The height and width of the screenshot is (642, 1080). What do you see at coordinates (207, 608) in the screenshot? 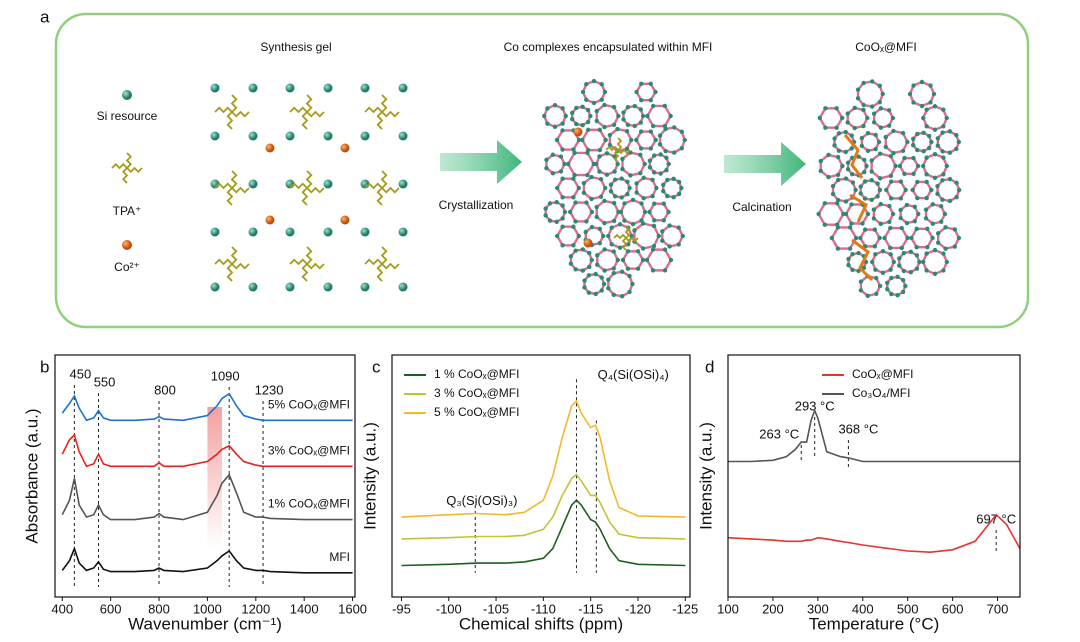
I see `x-tick-label: 1000` at bounding box center [207, 608].